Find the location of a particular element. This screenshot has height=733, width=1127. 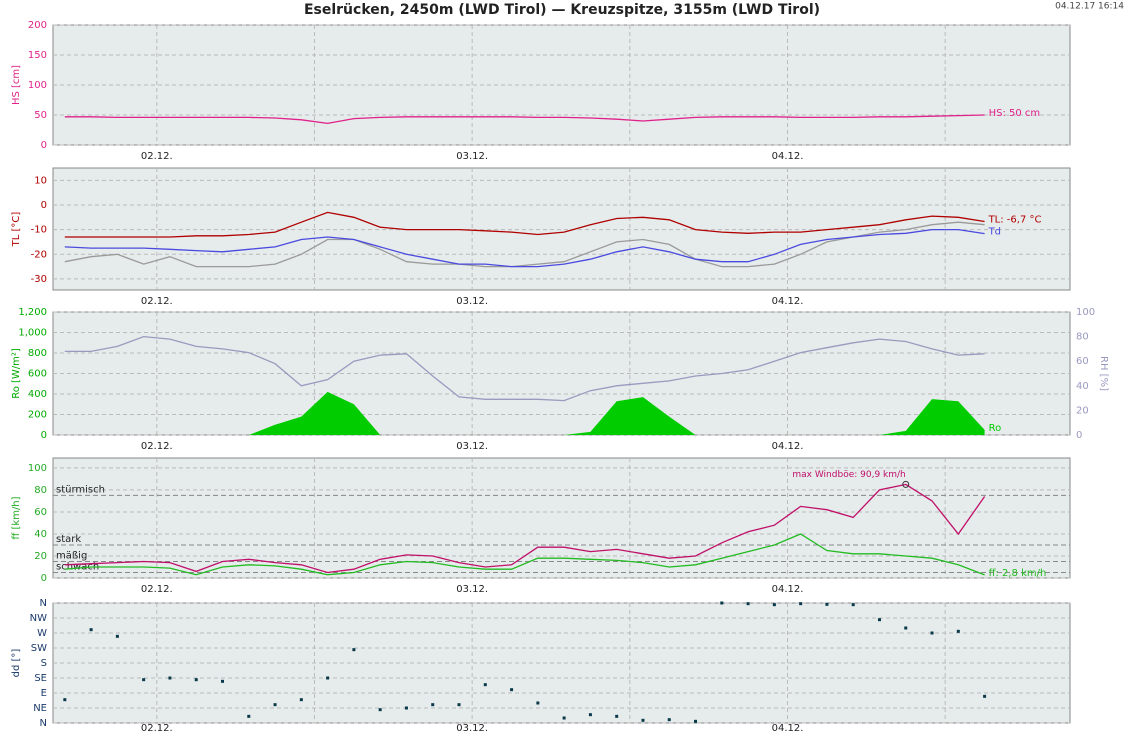

y-tick-label: S is located at coordinates (44, 663).